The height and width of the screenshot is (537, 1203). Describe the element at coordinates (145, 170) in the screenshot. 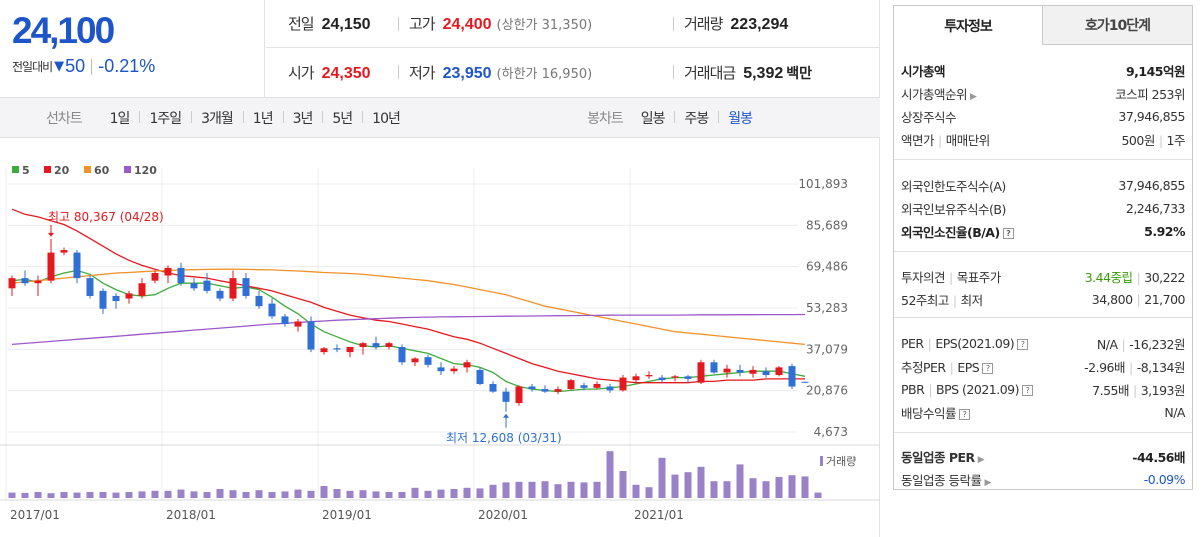

I see `legend-label: 120` at that location.